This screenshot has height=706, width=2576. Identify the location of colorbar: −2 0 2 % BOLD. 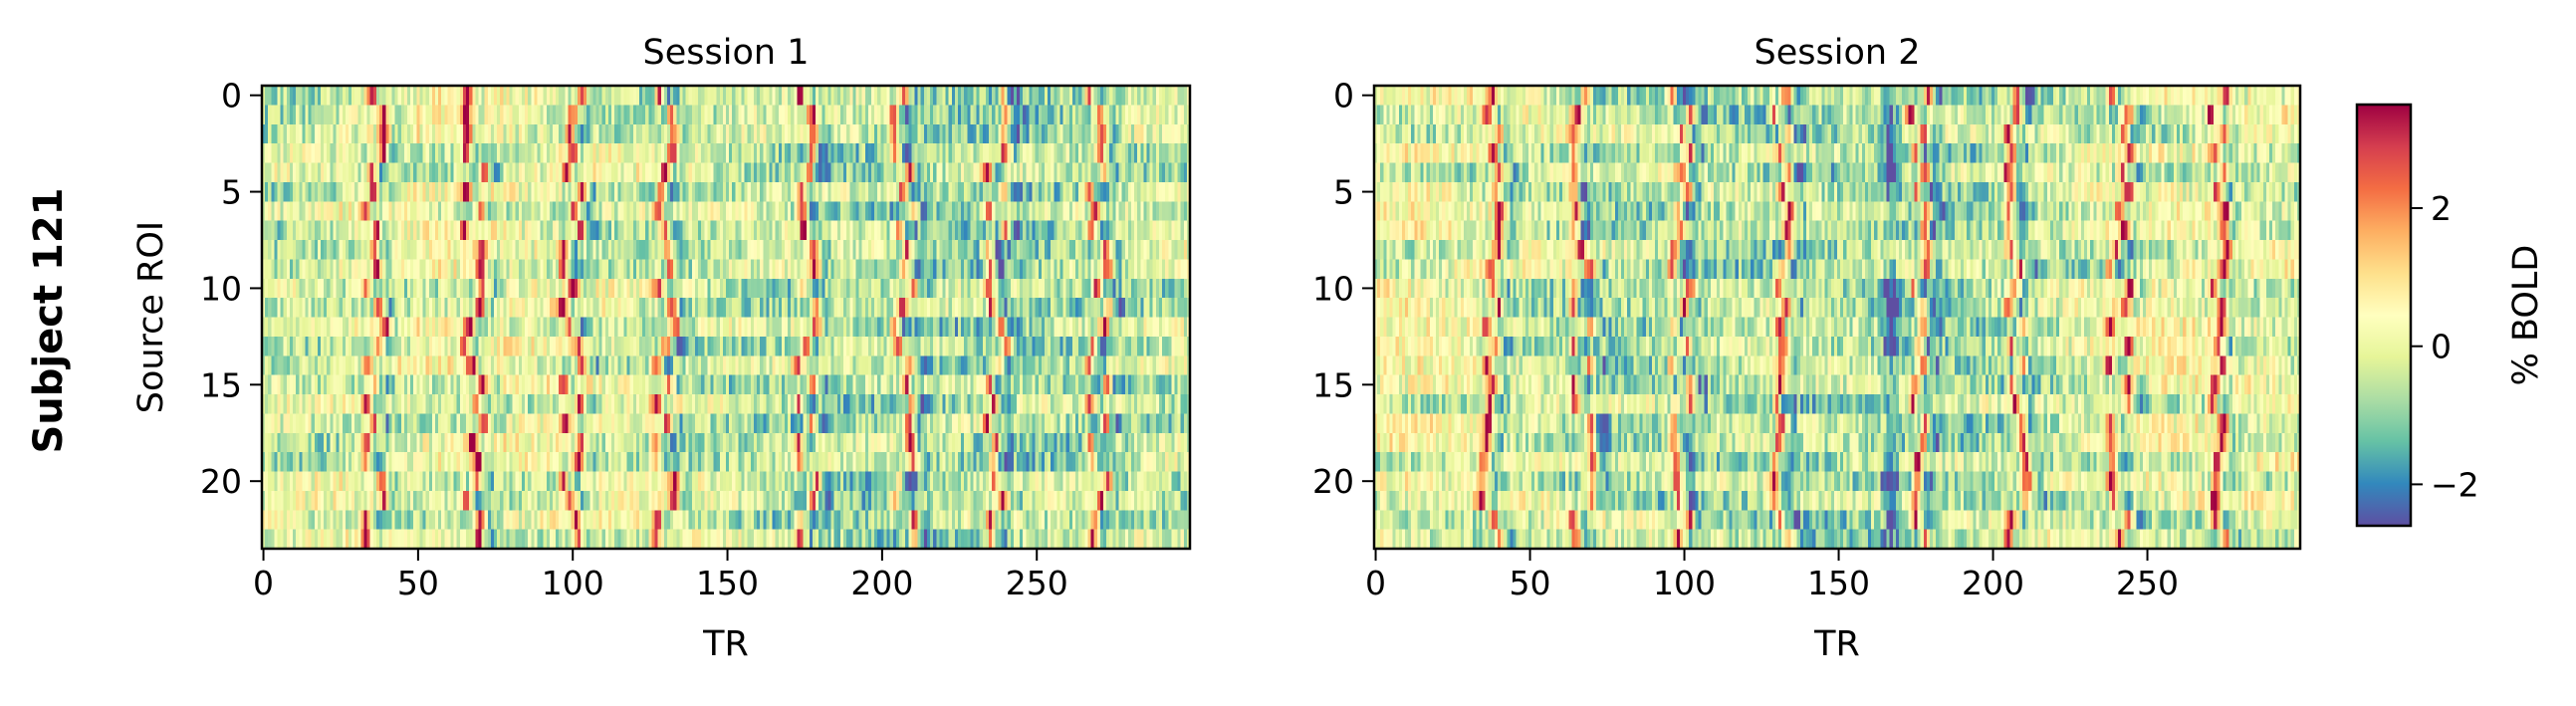
(2450, 315).